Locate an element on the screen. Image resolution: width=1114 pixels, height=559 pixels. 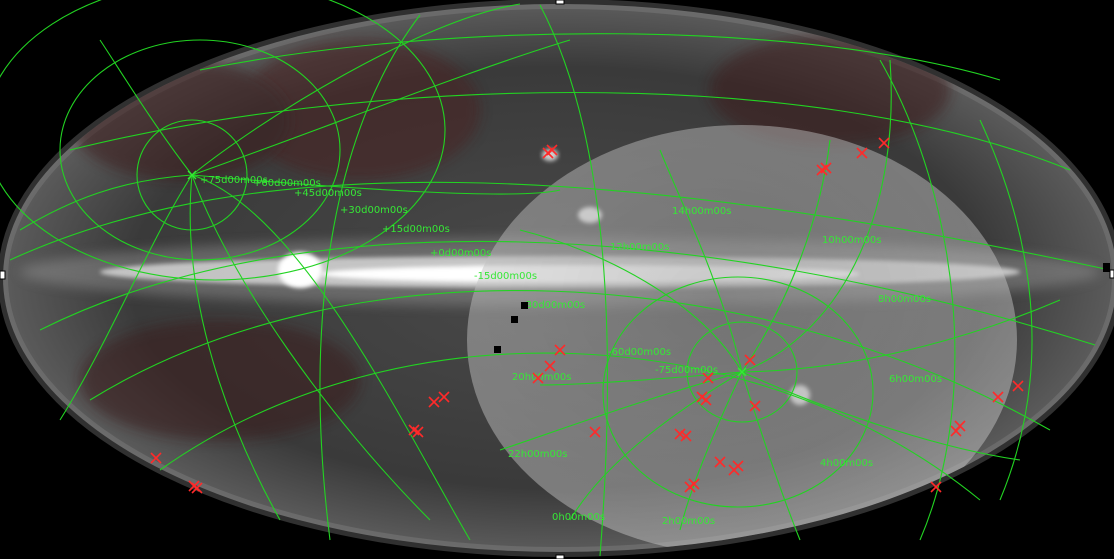
dec-label: -15d00m00s is located at coordinates (505, 276).